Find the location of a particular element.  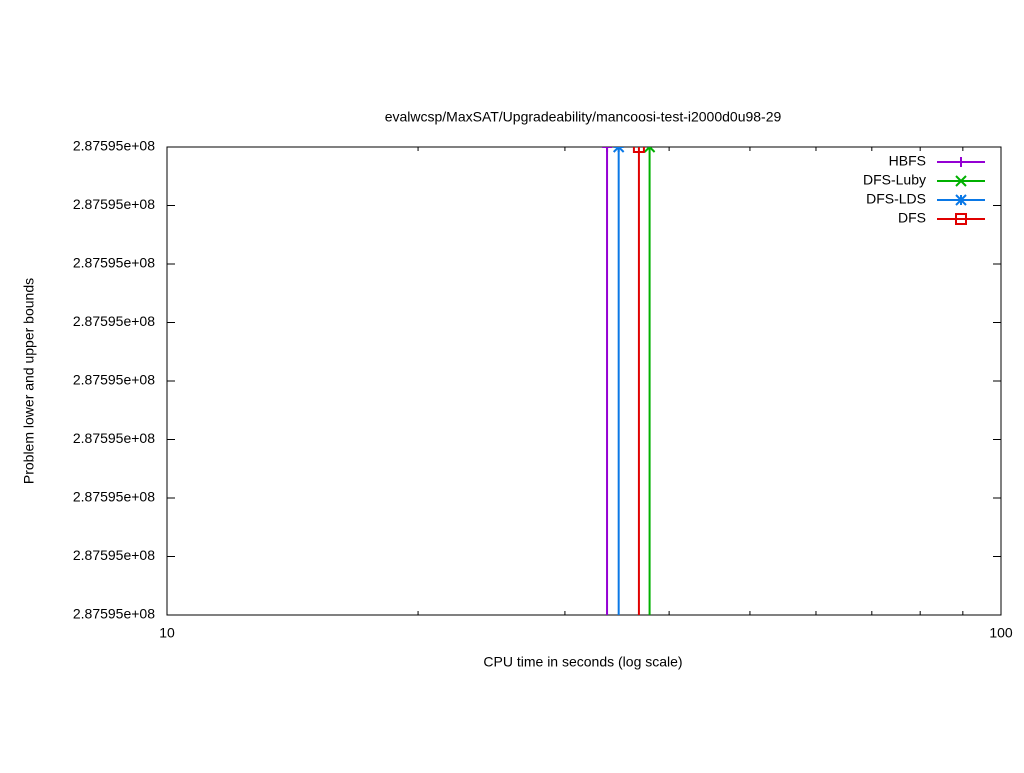

x-tick-label: 10 is located at coordinates (167, 633).